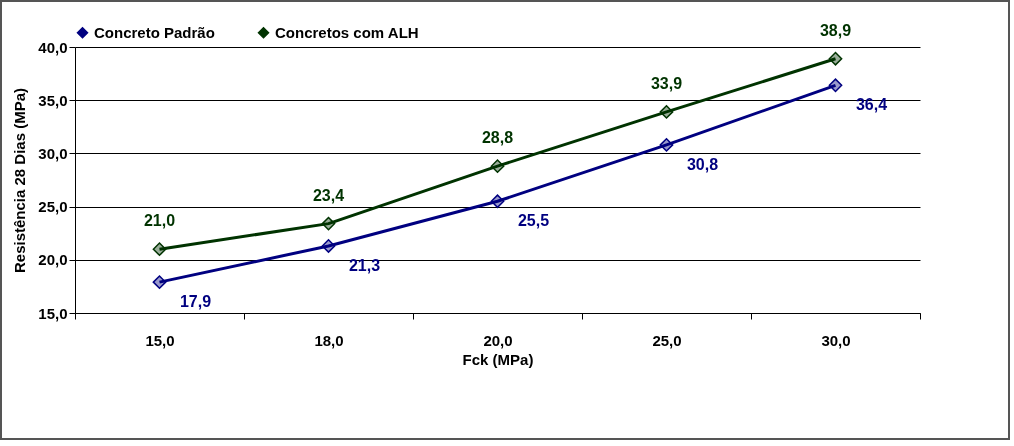 The width and height of the screenshot is (1014, 446). What do you see at coordinates (53, 260) in the screenshot?
I see `y-tick-label: 20,0` at bounding box center [53, 260].